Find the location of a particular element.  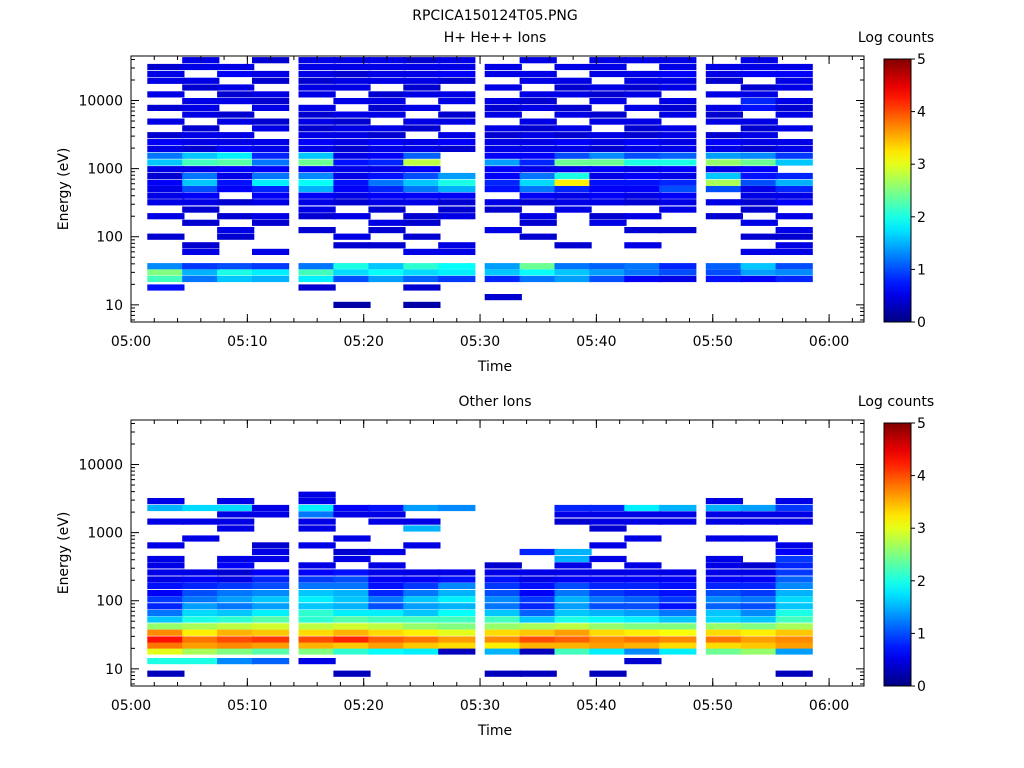

x-axis-label: Time is located at coordinates (494, 367).